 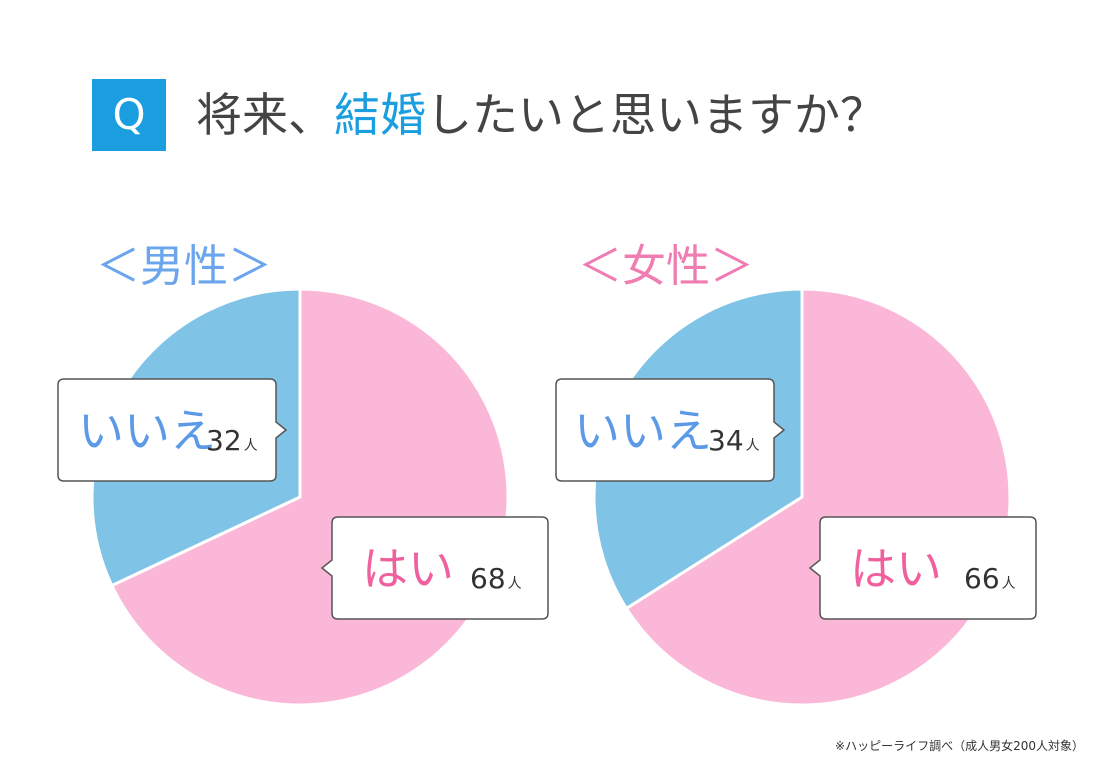 I want to click on title-post: したいと思いますか？, so click(x=656, y=115).